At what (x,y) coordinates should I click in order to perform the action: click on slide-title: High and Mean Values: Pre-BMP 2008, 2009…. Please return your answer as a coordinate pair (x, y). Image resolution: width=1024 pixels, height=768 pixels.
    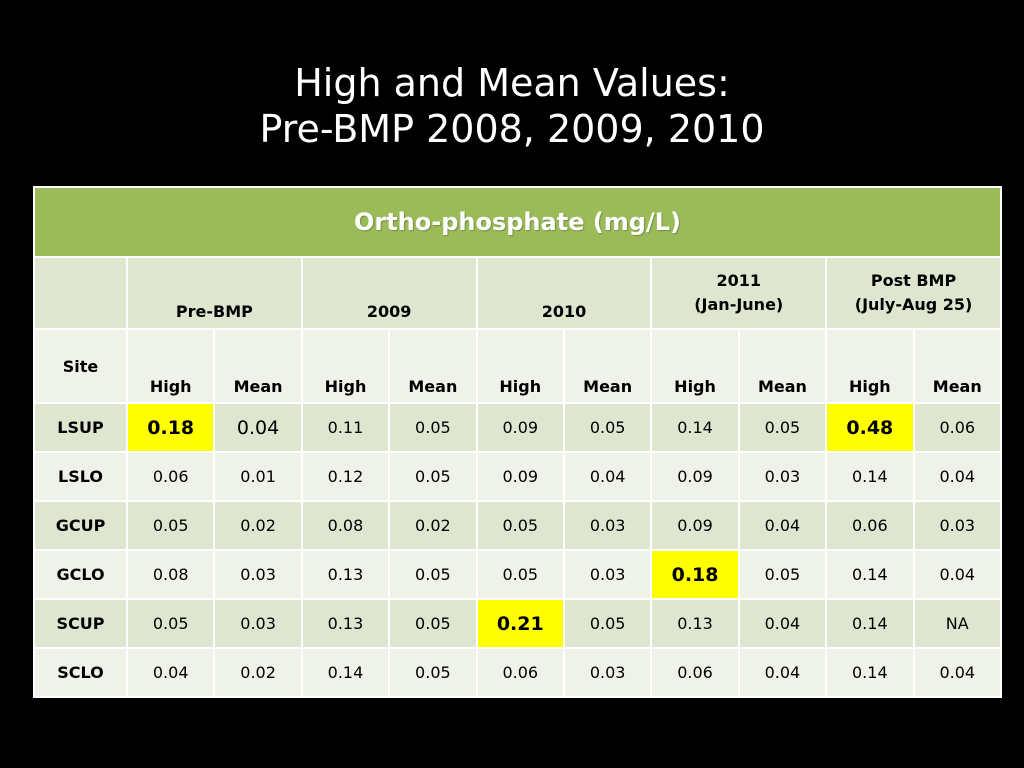
    Looking at the image, I should click on (512, 106).